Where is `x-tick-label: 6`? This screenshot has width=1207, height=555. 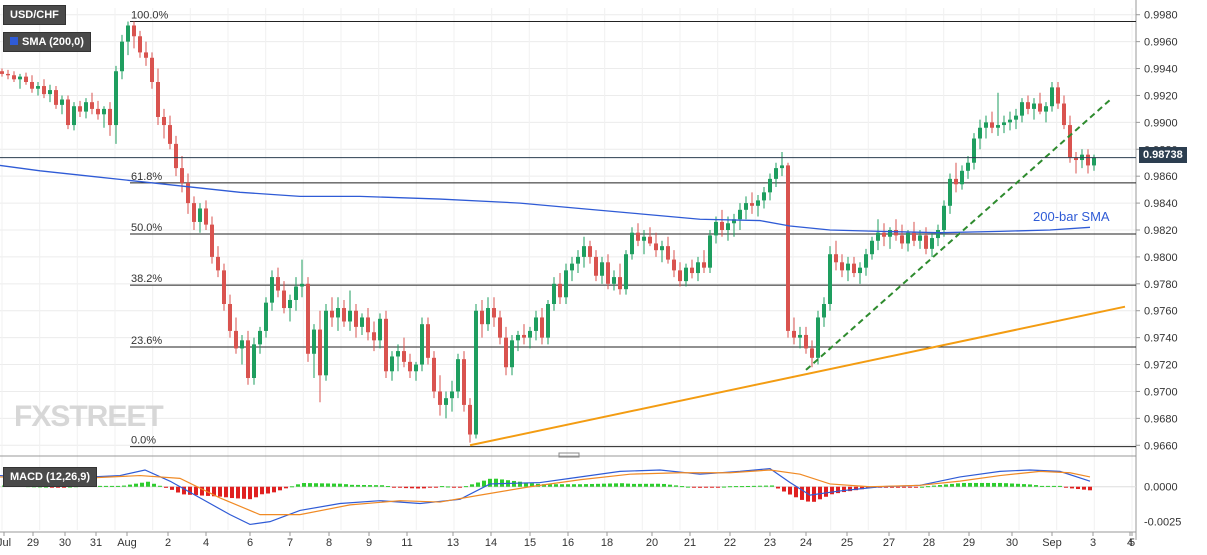
x-tick-label: 6 is located at coordinates (250, 543).